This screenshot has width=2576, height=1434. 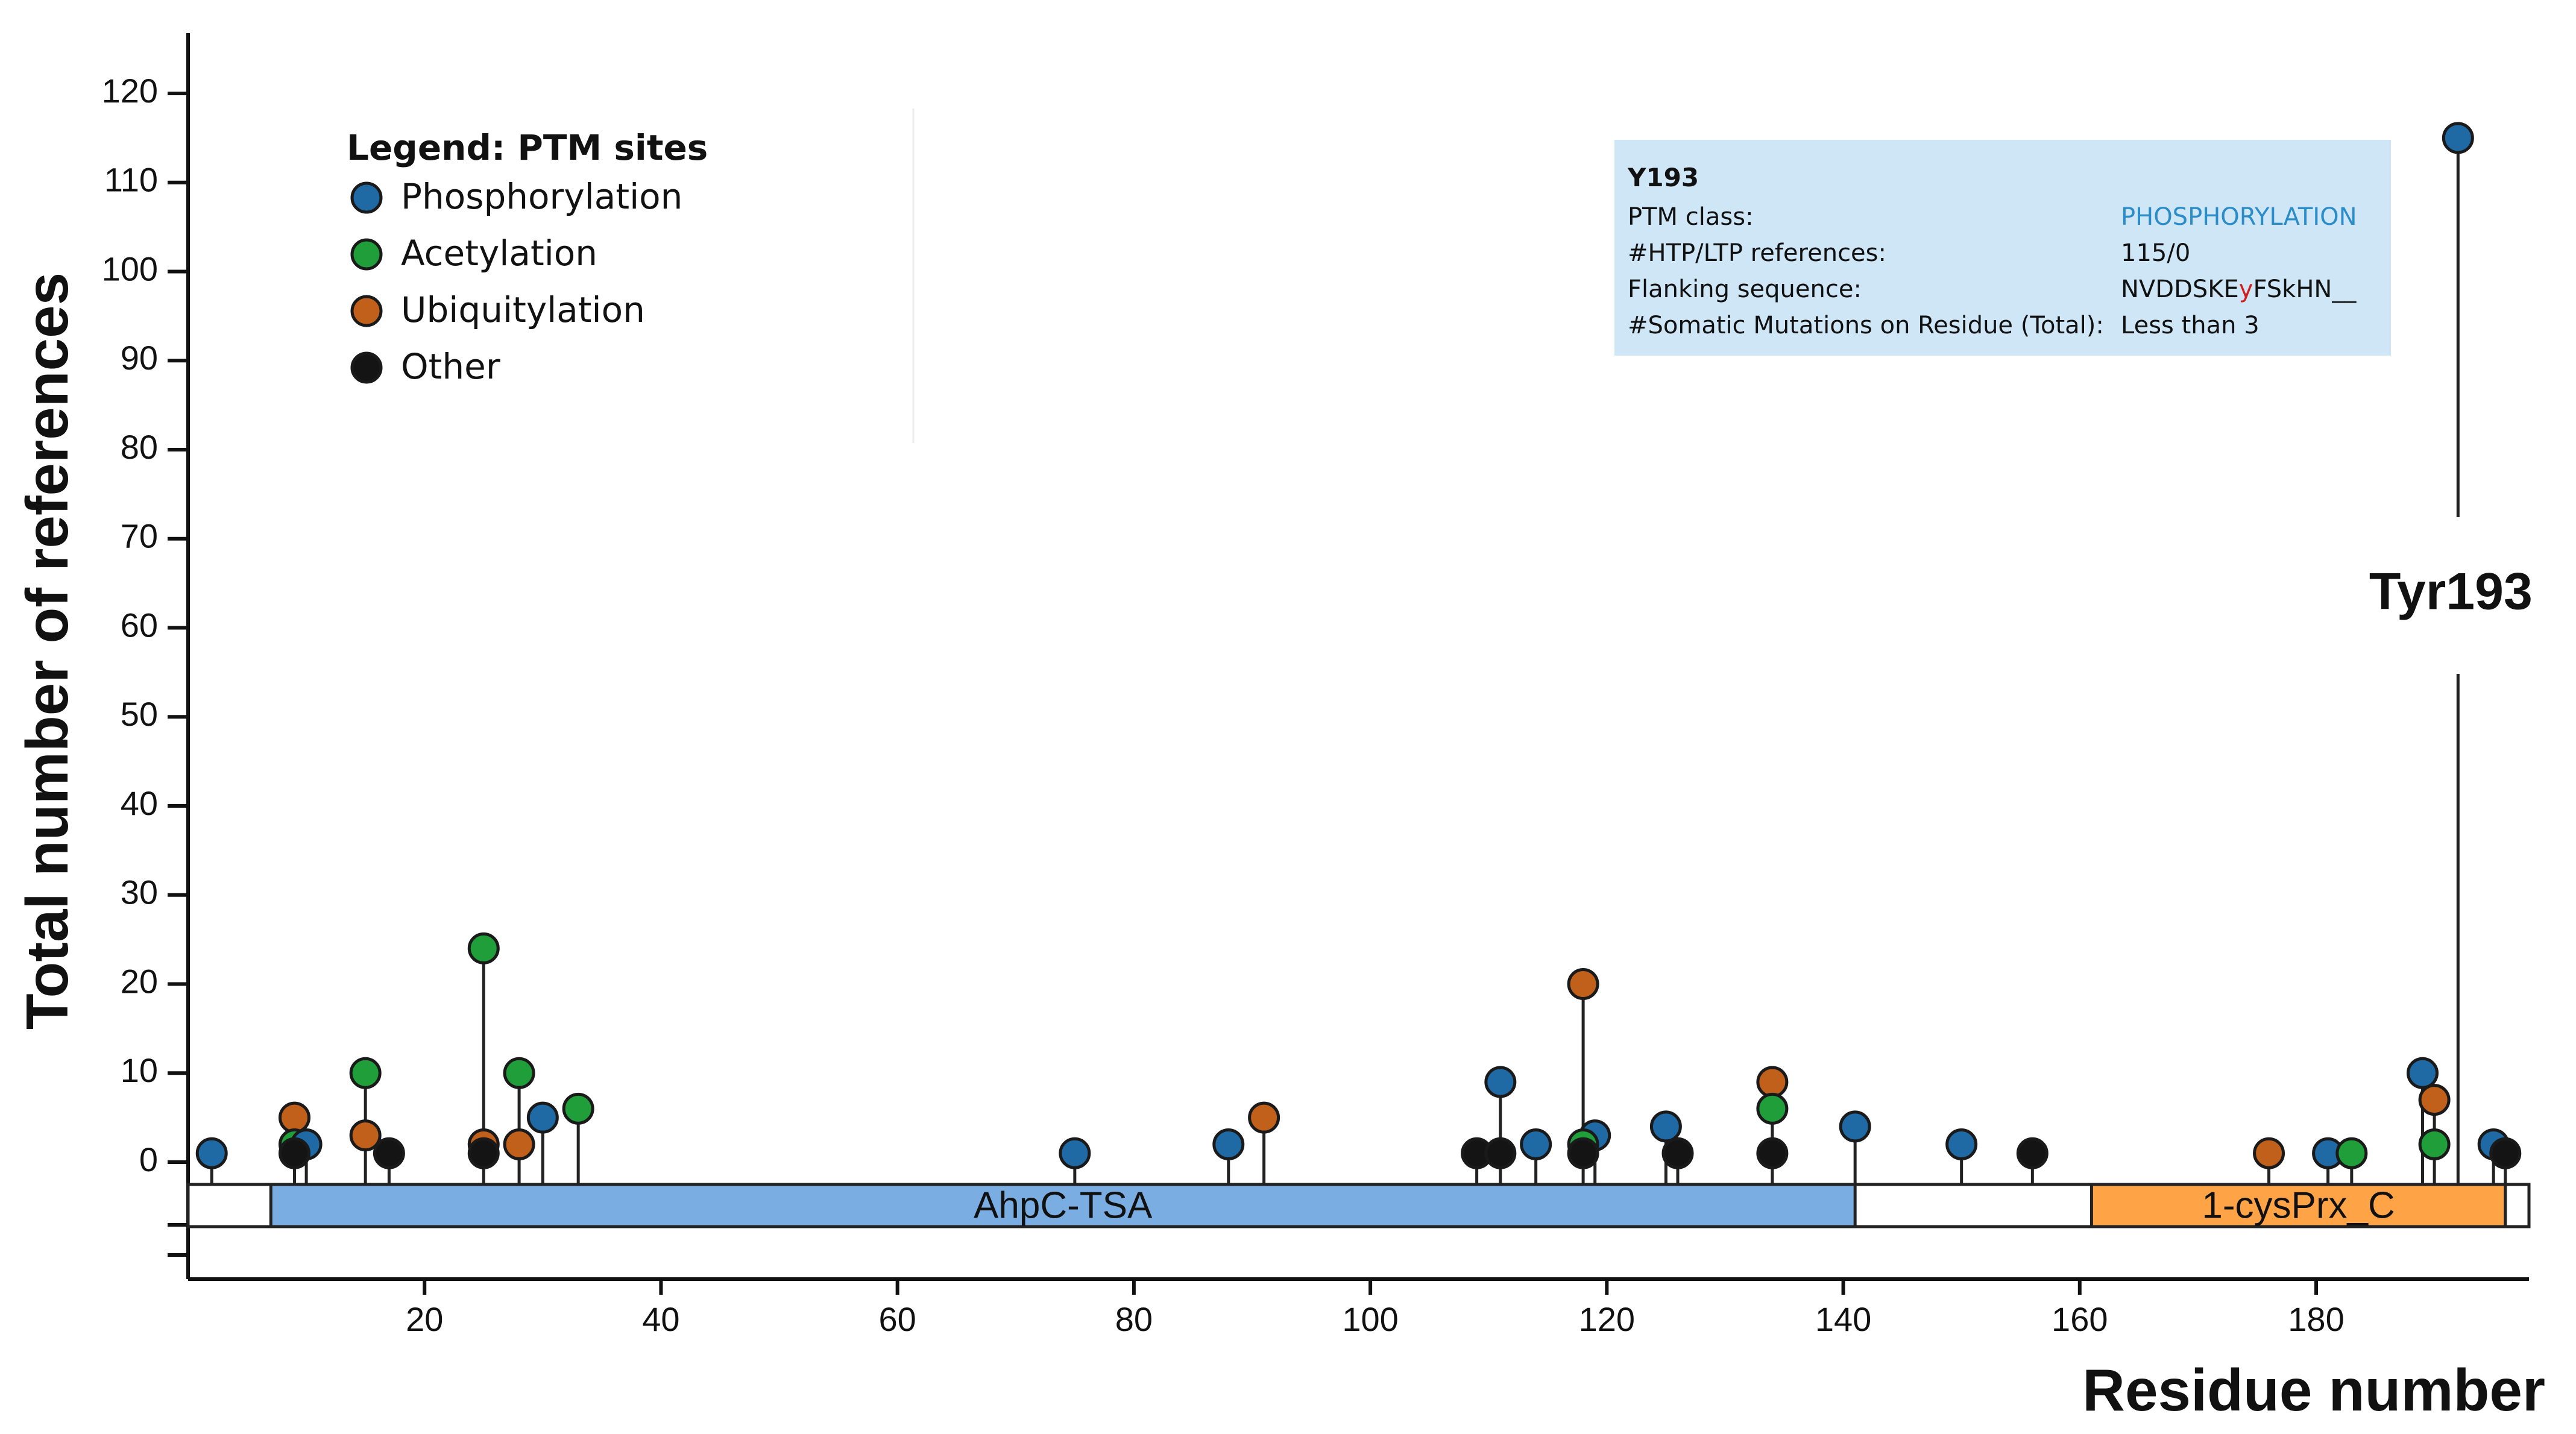 What do you see at coordinates (47, 651) in the screenshot?
I see `y-axis-title: Total number of references` at bounding box center [47, 651].